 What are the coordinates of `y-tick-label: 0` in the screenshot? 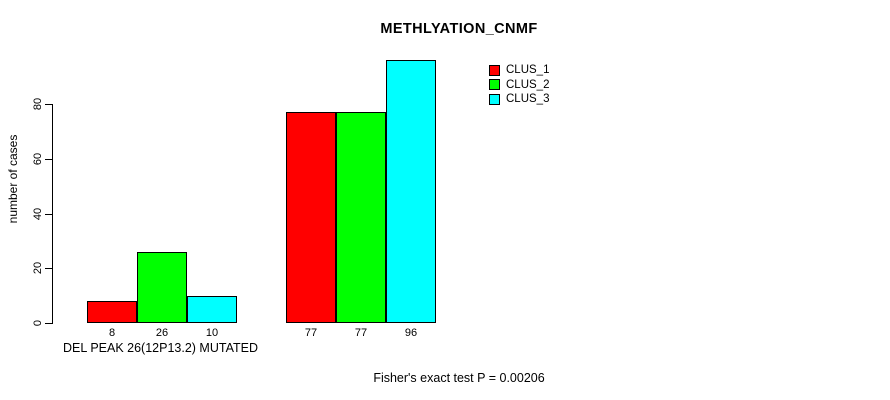 It's located at (38, 323).